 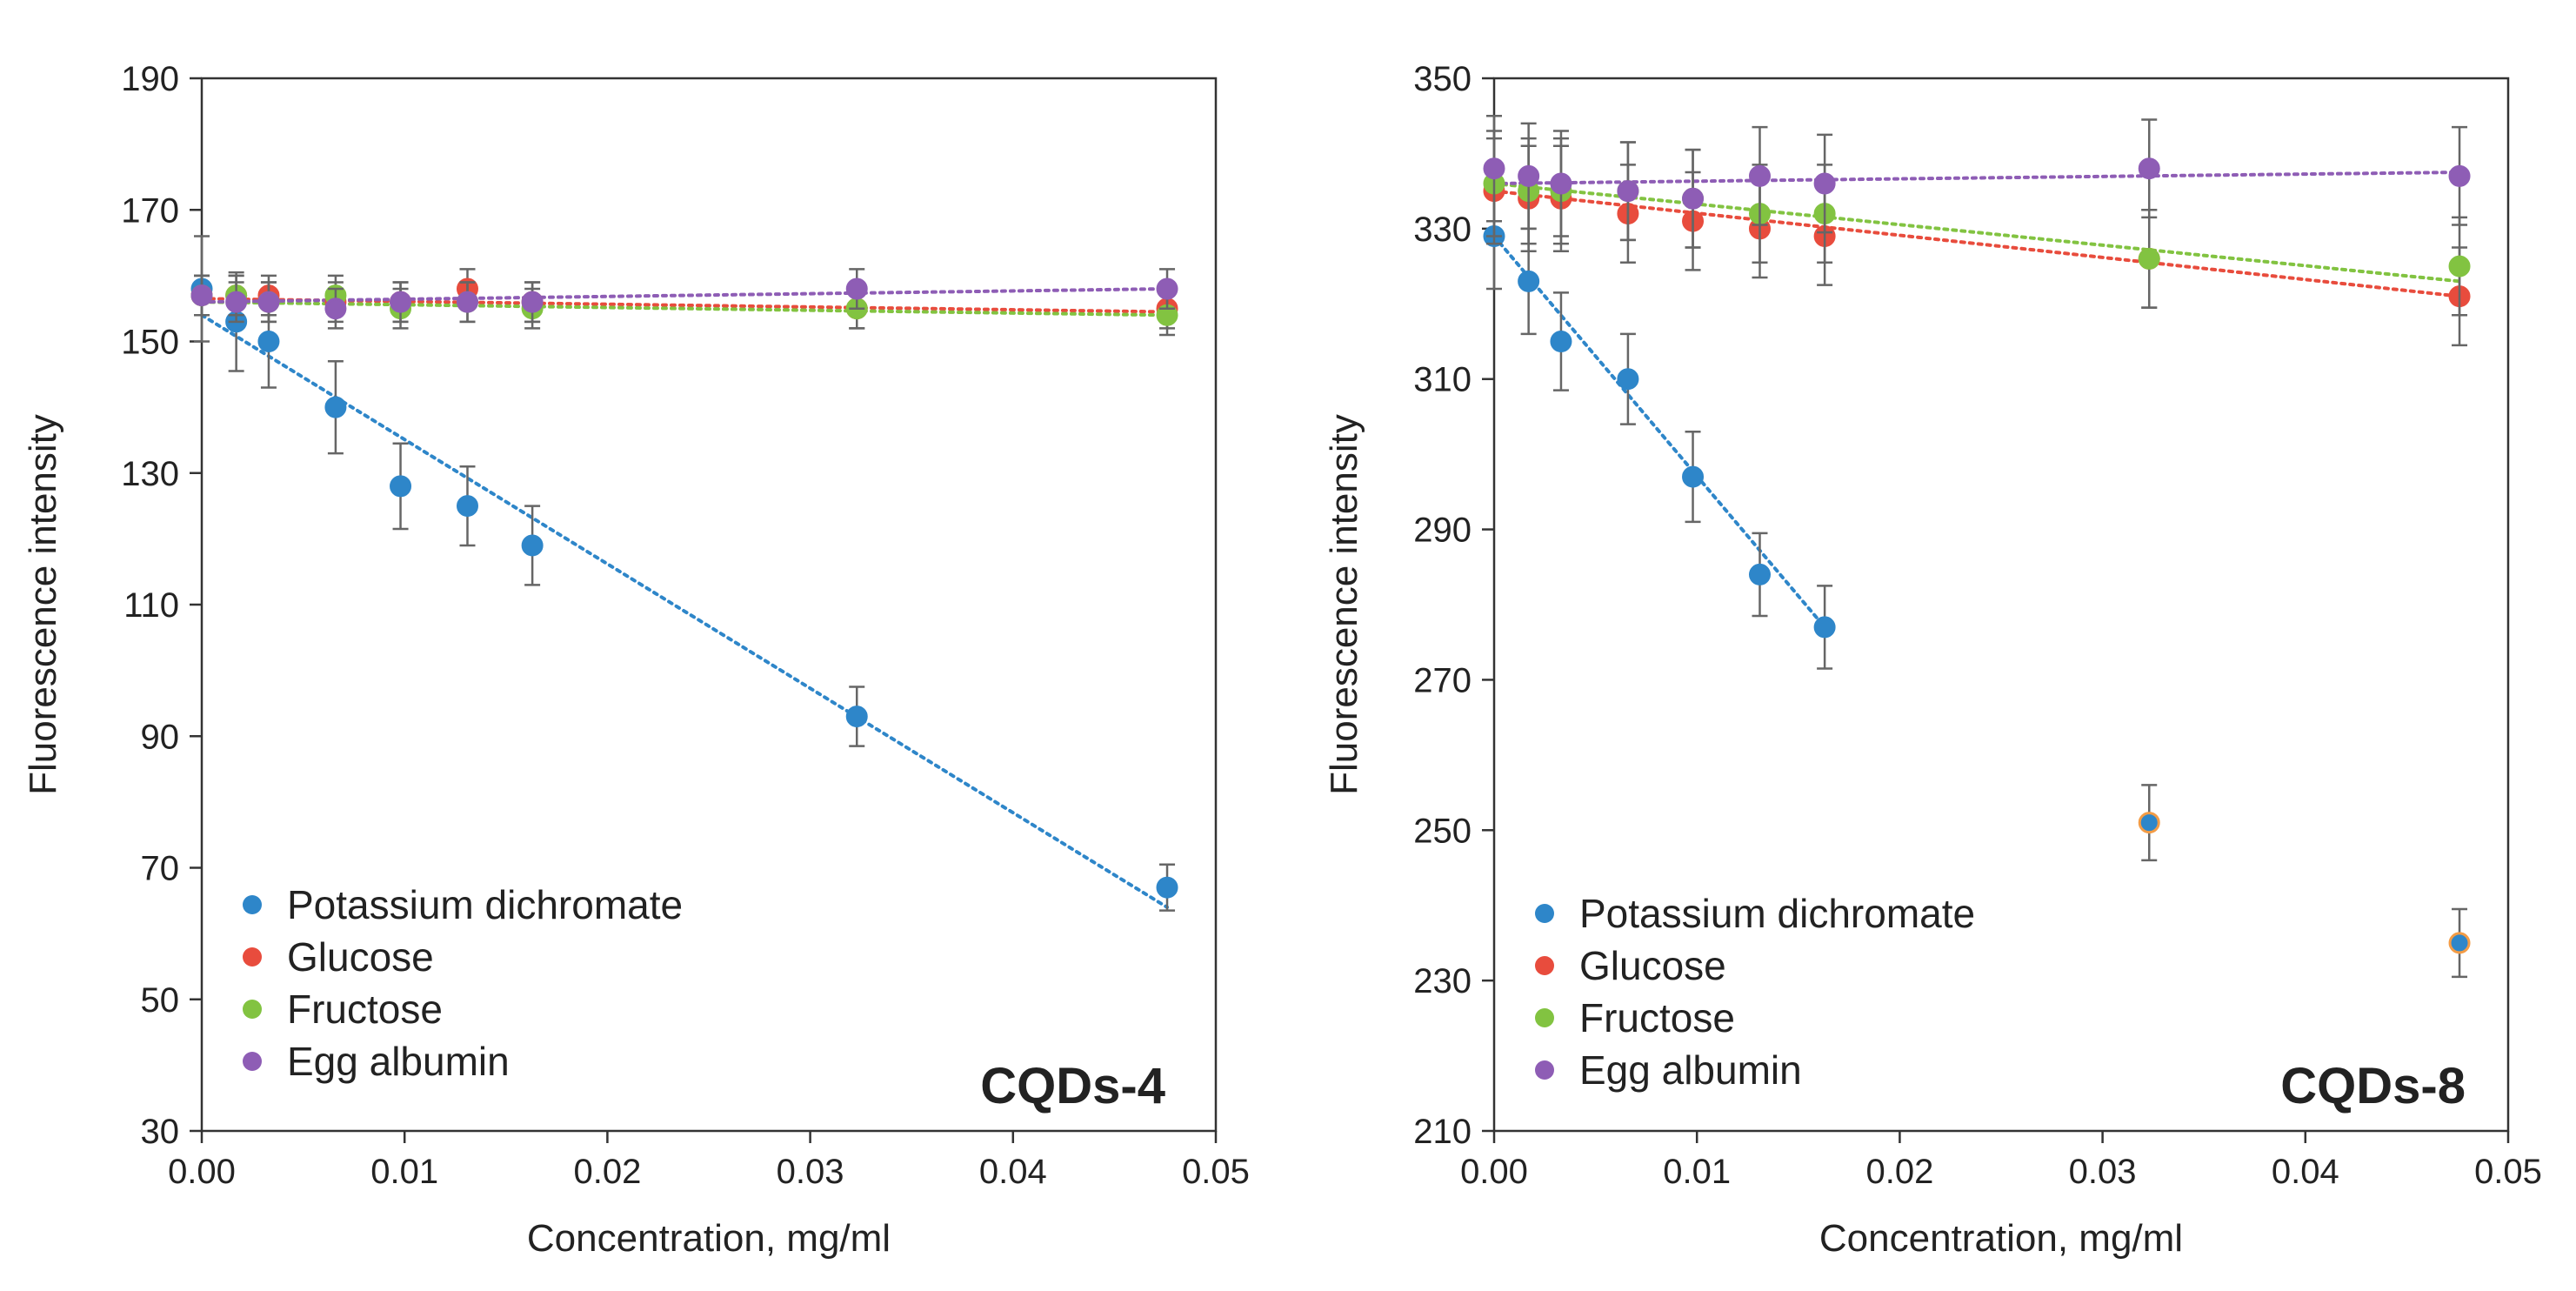 What do you see at coordinates (160, 1000) in the screenshot?
I see `y-tick-label: 50` at bounding box center [160, 1000].